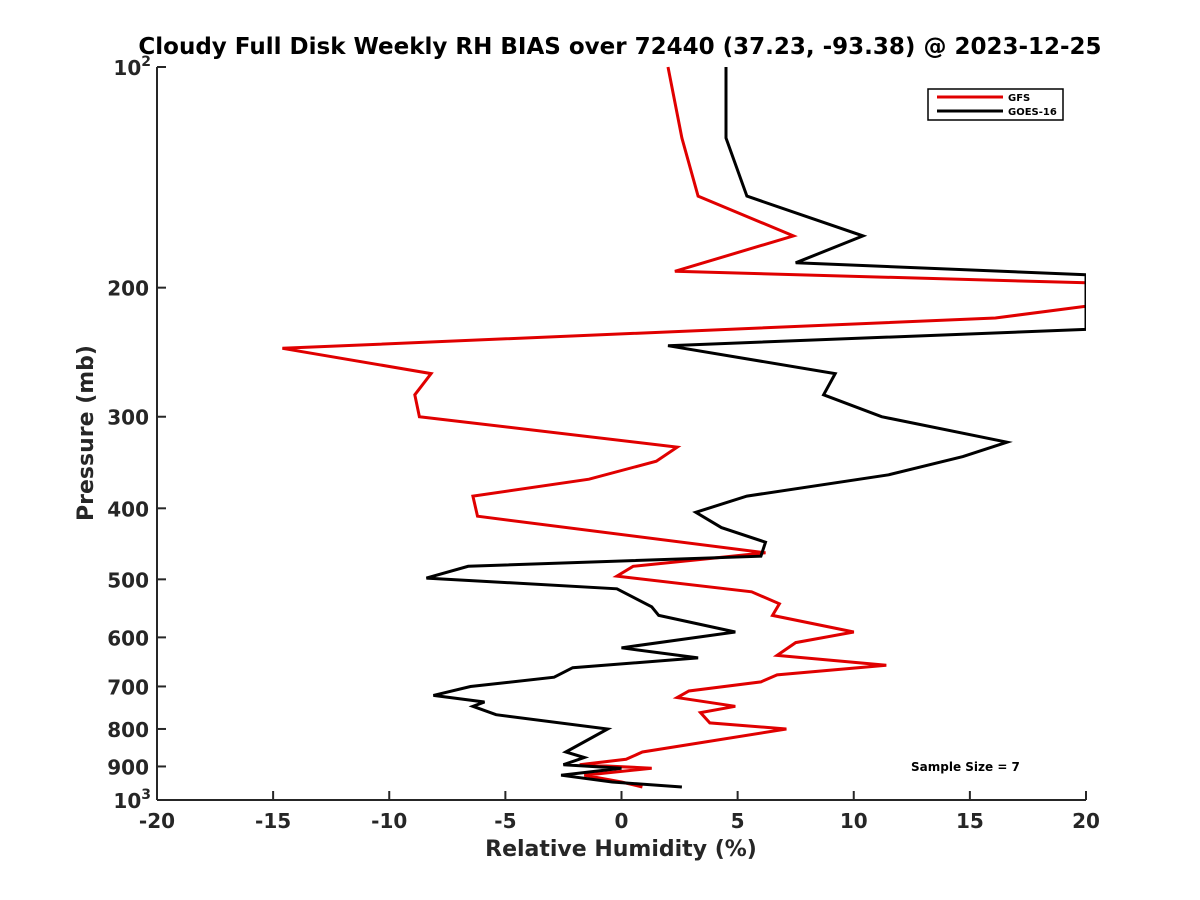 The width and height of the screenshot is (1200, 900). I want to click on y-tick-label: 500, so click(128, 580).